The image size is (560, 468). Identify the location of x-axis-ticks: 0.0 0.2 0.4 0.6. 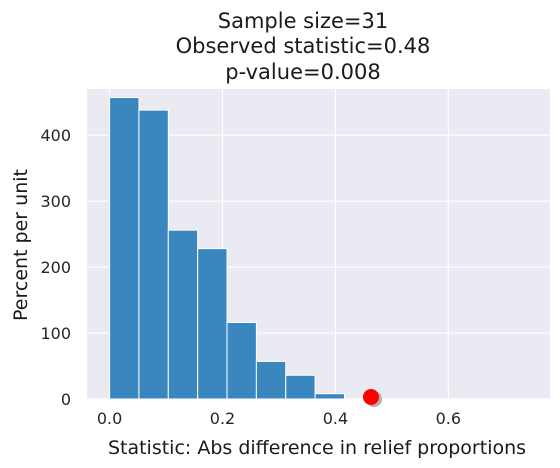
(279, 418).